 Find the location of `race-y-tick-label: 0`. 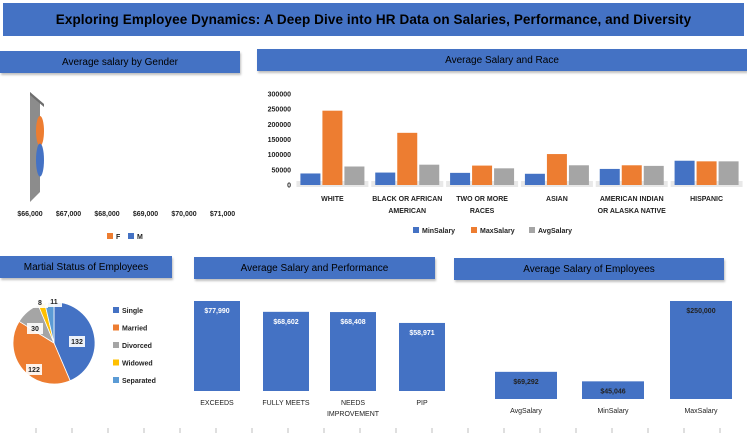

race-y-tick-label: 0 is located at coordinates (289, 186).